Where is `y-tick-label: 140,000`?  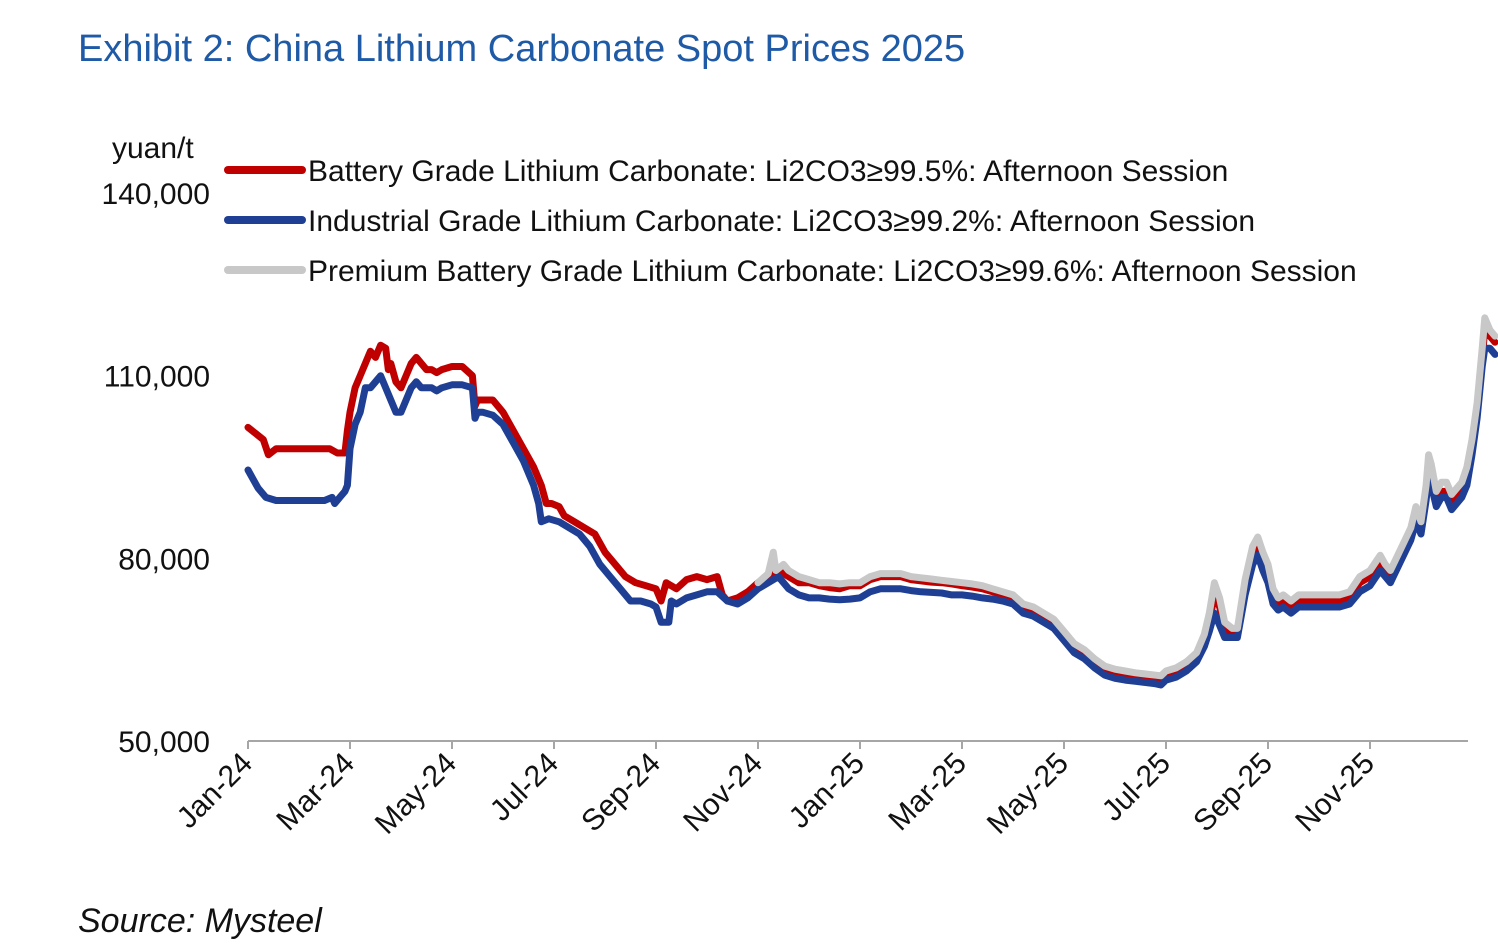 y-tick-label: 140,000 is located at coordinates (156, 194).